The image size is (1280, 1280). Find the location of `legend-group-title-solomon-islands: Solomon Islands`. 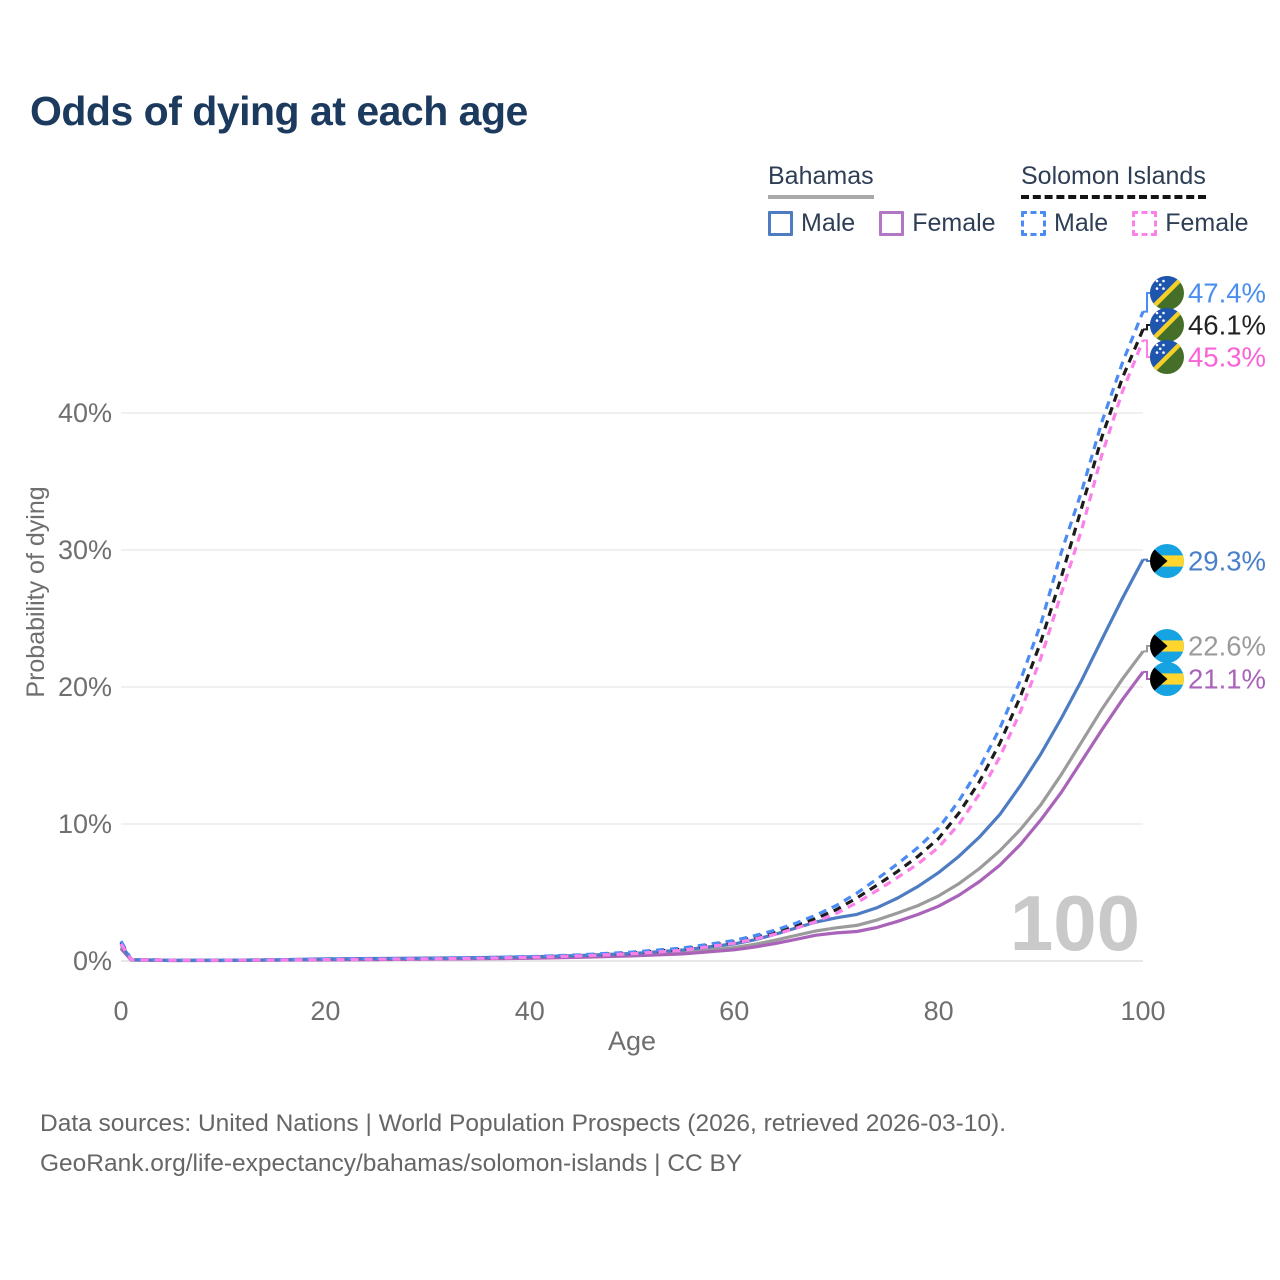

legend-group-title-solomon-islands: Solomon Islands is located at coordinates (1113, 180).